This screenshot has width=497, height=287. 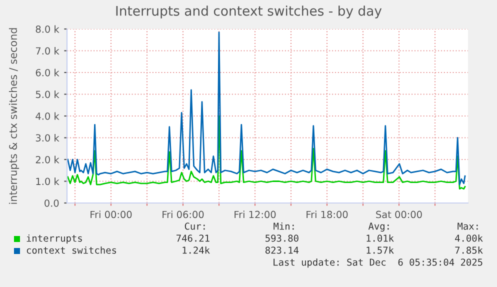 What do you see at coordinates (48, 72) in the screenshot?
I see `y-tick-label: 6.0 k` at bounding box center [48, 72].